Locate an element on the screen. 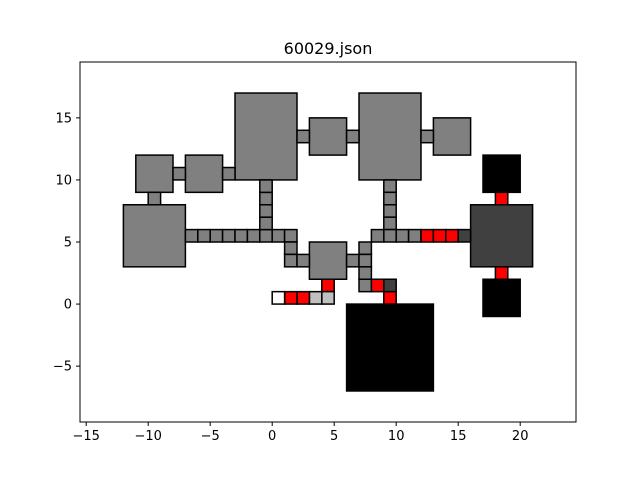 This screenshot has height=480, width=640. x-tick-label: 5 is located at coordinates (334, 436).